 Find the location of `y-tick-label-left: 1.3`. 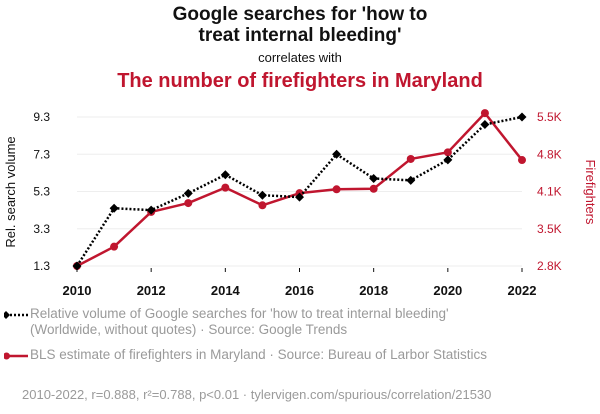

y-tick-label-left: 1.3 is located at coordinates (41, 266).